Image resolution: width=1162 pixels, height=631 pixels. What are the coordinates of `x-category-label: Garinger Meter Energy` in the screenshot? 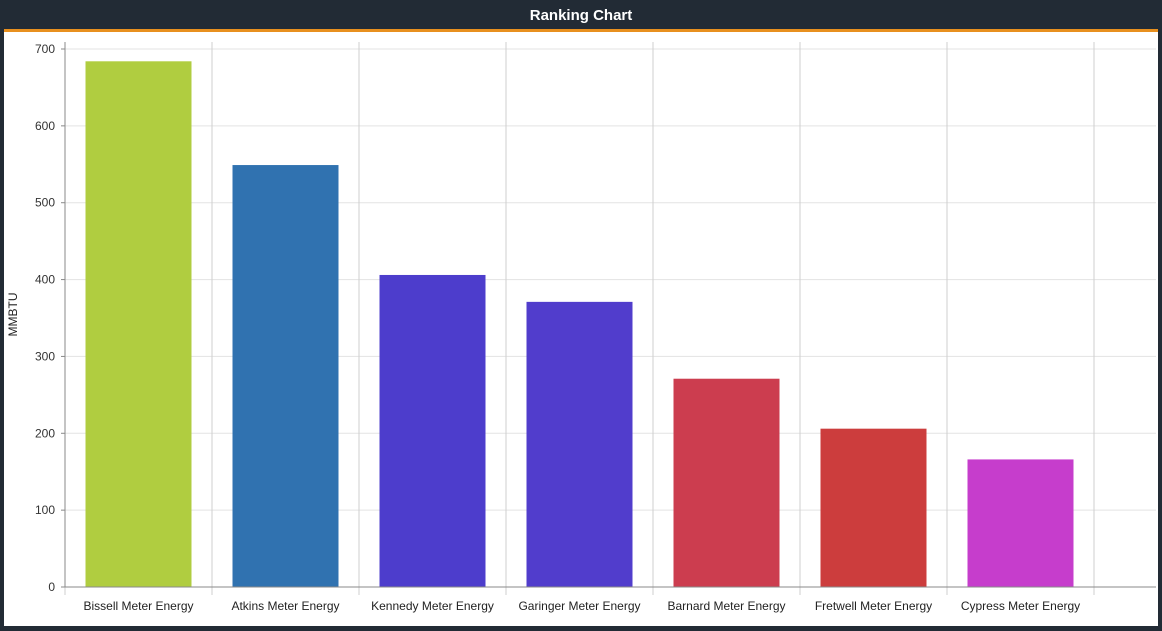 It's located at (579, 606).